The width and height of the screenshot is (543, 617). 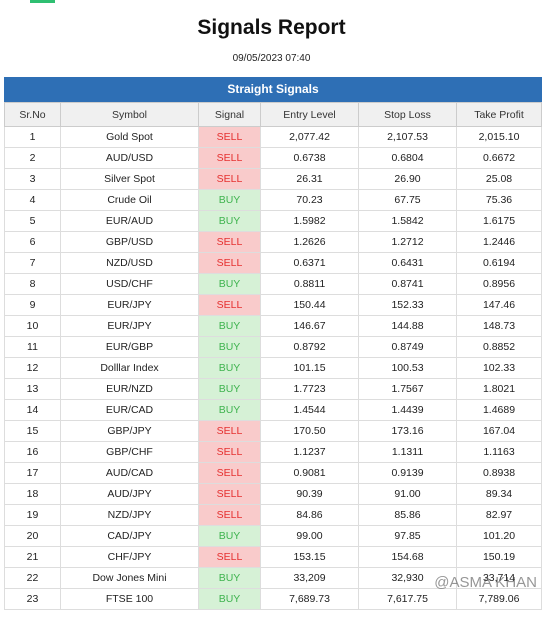 What do you see at coordinates (309, 578) in the screenshot?
I see `table-cell: 33,209` at bounding box center [309, 578].